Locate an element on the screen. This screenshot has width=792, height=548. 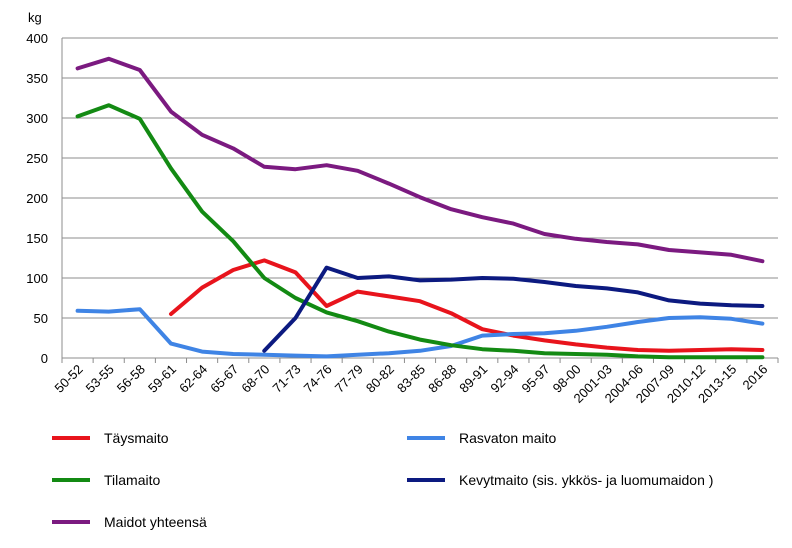
legend-item: Tilamaito is located at coordinates (106, 480).